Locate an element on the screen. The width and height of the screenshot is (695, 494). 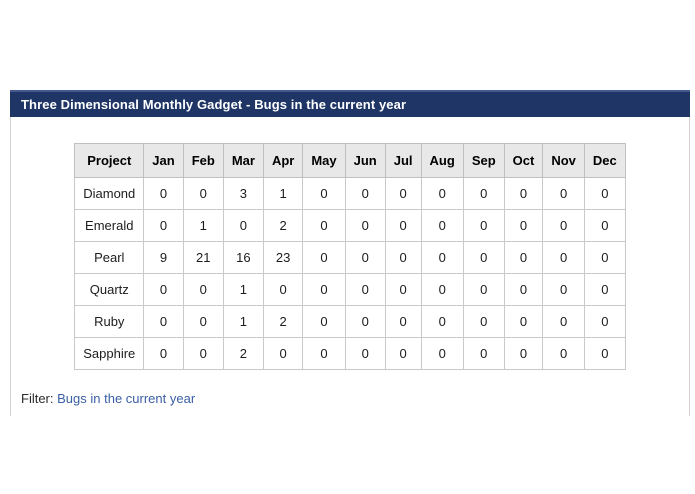
filter-label: Filter: is located at coordinates (37, 398).